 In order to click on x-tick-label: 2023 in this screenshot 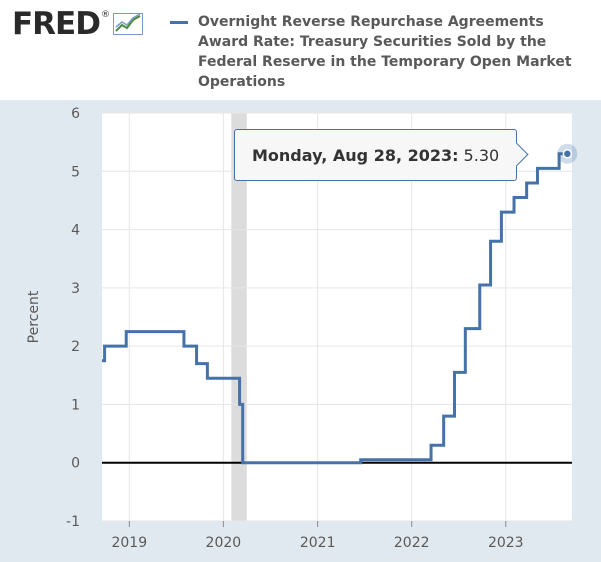, I will do `click(506, 543)`.